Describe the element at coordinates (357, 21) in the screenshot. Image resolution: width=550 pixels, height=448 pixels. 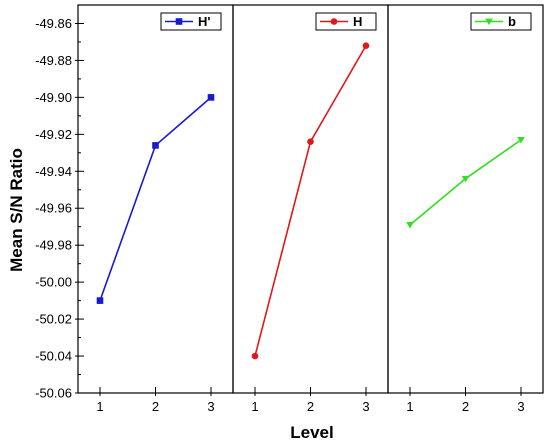
I see `legend-label-1: H` at that location.